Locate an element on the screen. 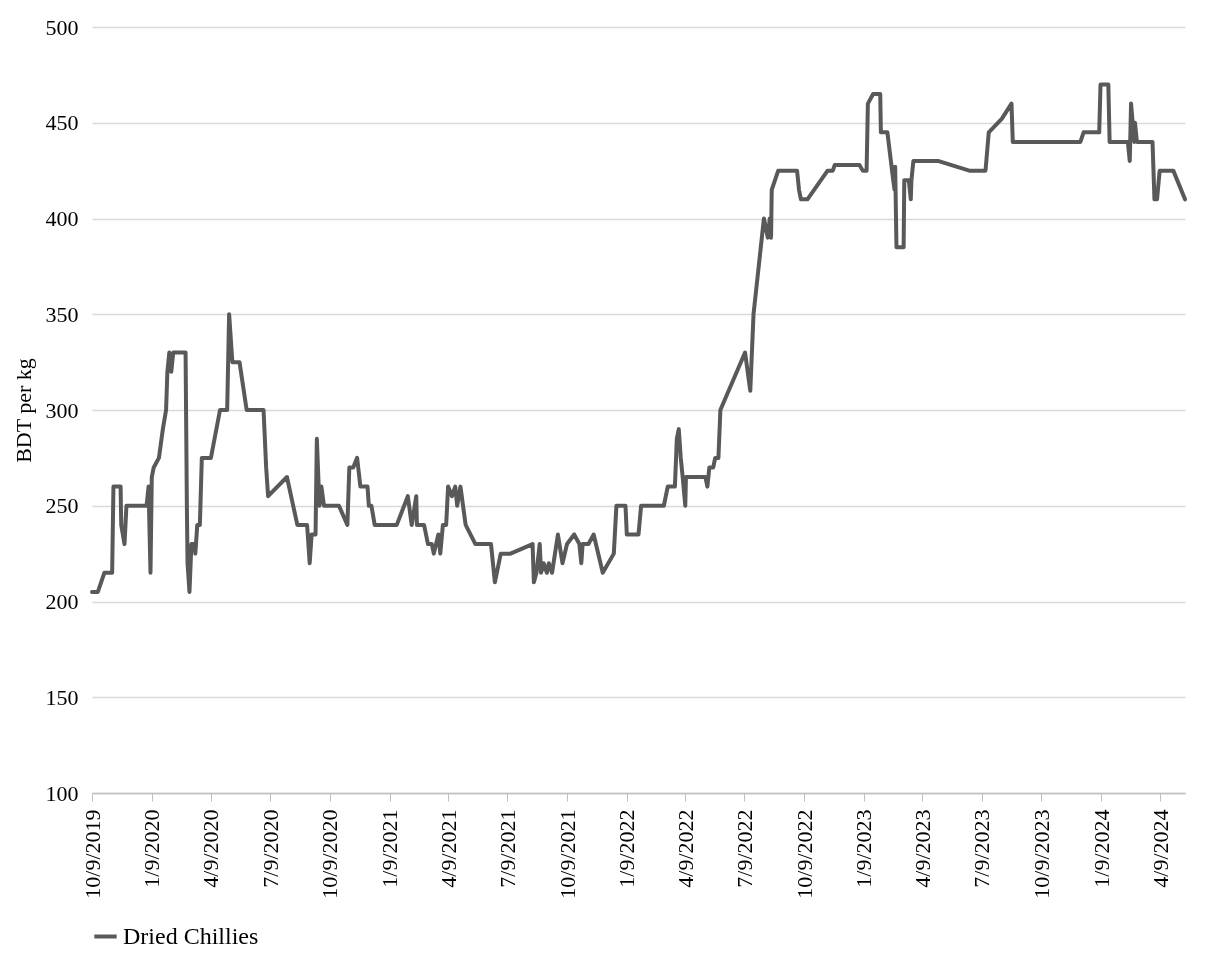 The image size is (1229, 973). y-tick-label: 250 is located at coordinates (62, 506).